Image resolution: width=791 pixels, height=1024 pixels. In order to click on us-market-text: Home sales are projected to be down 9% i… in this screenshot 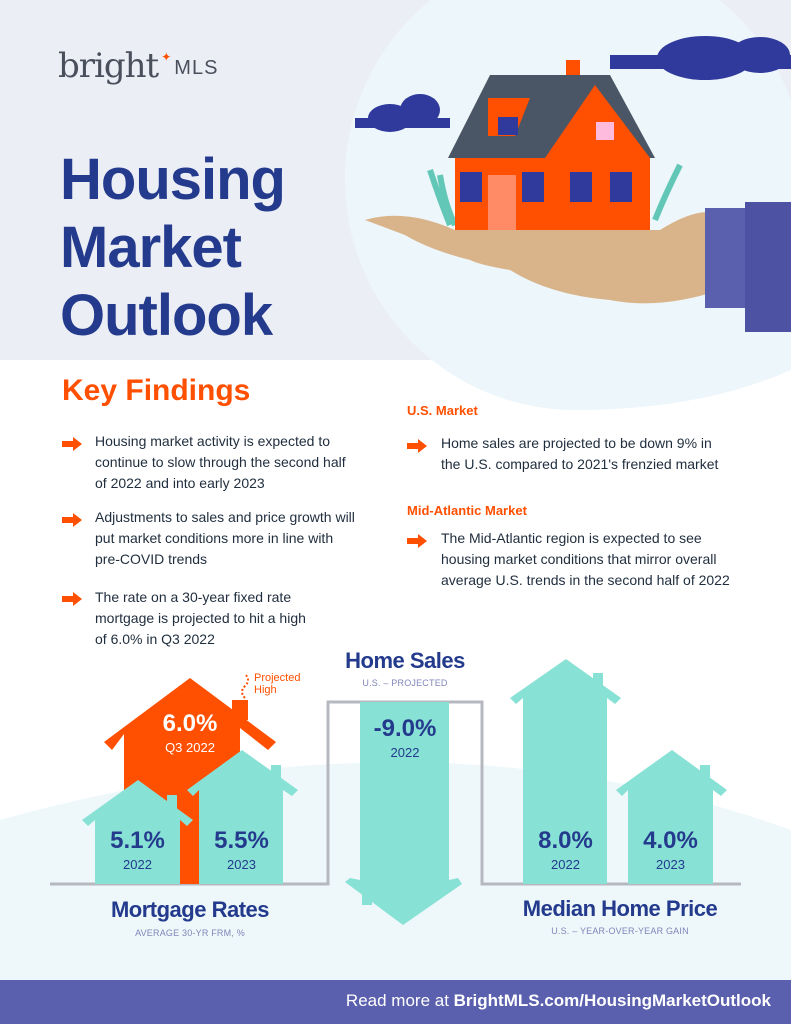, I will do `click(580, 453)`.